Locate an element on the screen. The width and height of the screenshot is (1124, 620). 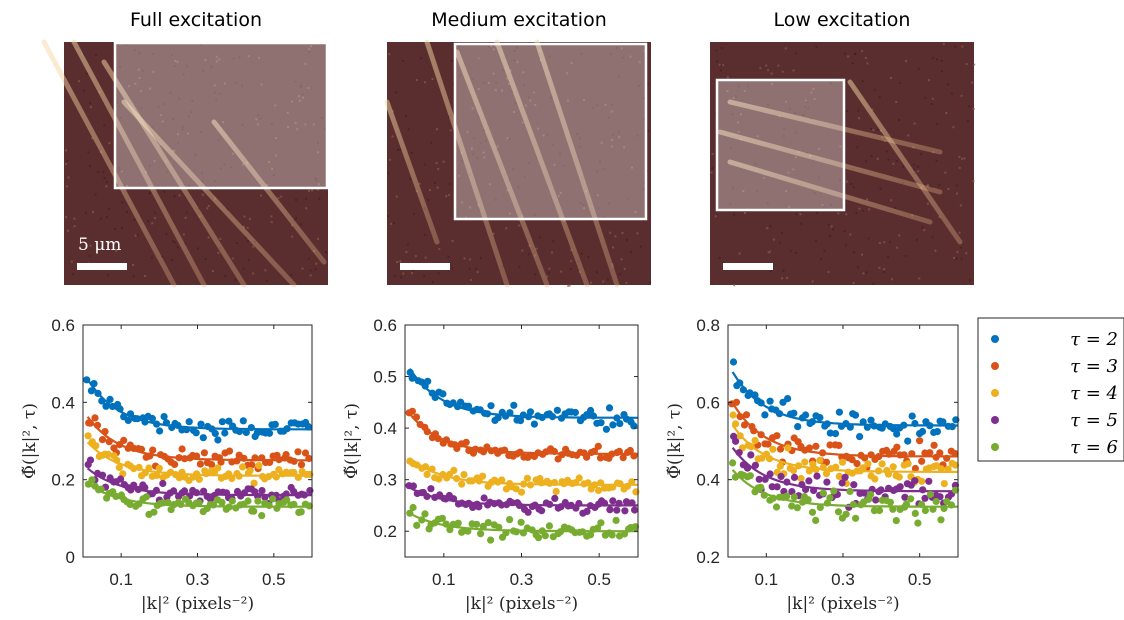
panel-title-medium: Medium excitation is located at coordinates (519, 20).